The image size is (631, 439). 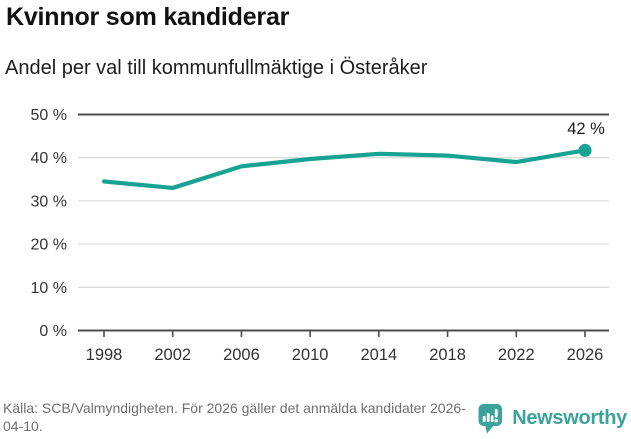 What do you see at coordinates (49, 201) in the screenshot?
I see `y-tick-label: 30 %` at bounding box center [49, 201].